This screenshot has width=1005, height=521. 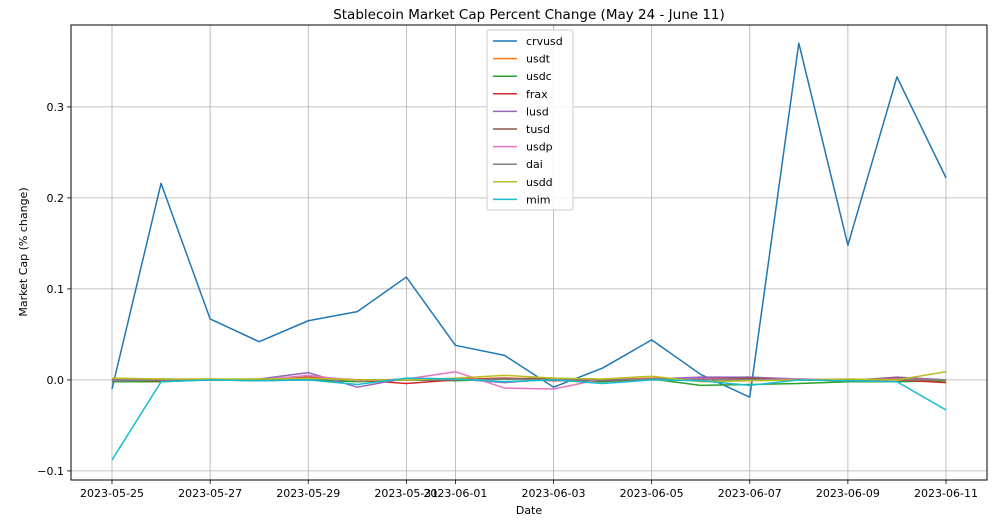 I want to click on legend-label-tusd: tusd, so click(x=538, y=129).